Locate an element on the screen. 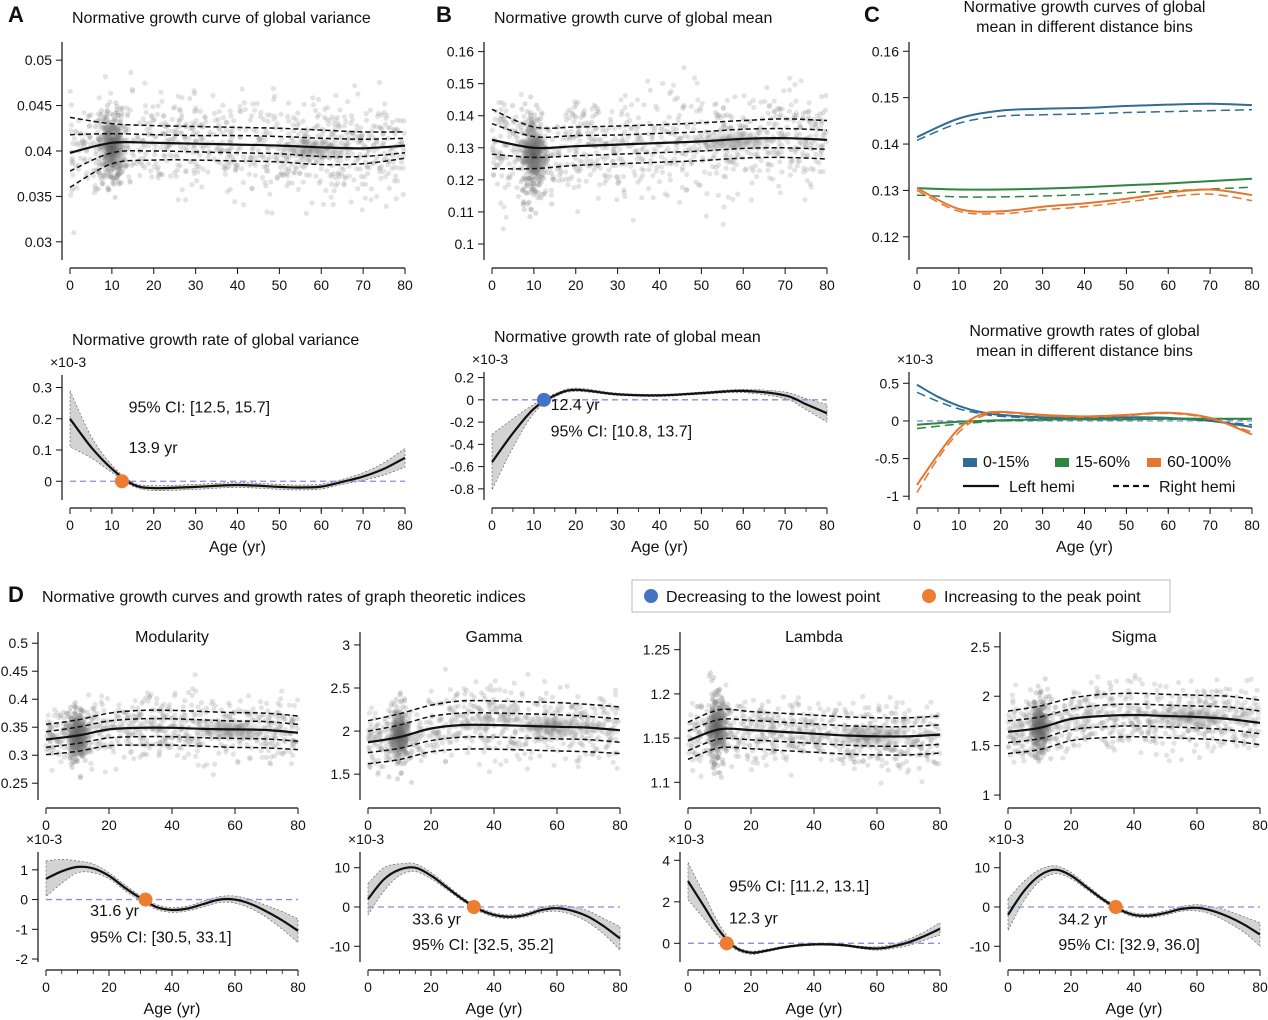 This screenshot has width=1268, height=1020. annotation: 13.9 yr is located at coordinates (154, 448).